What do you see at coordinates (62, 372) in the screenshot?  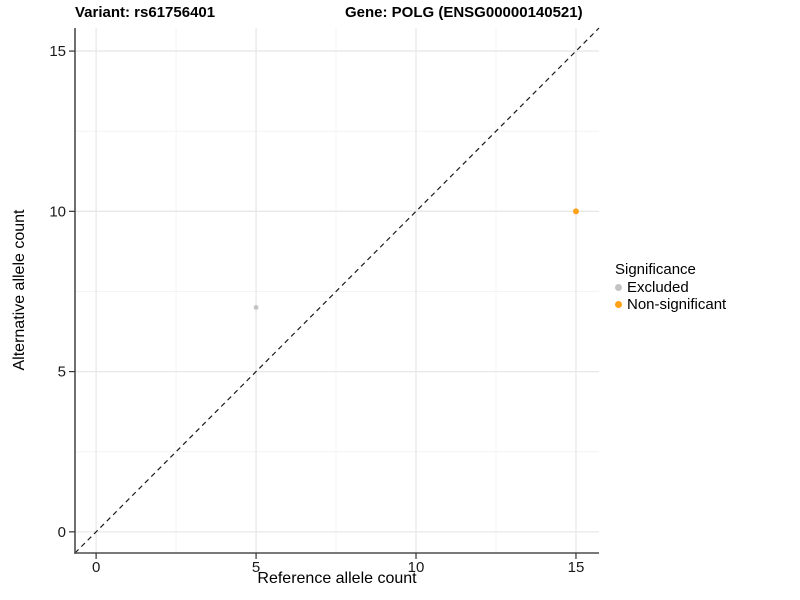 I see `y-tick-label: 5` at bounding box center [62, 372].